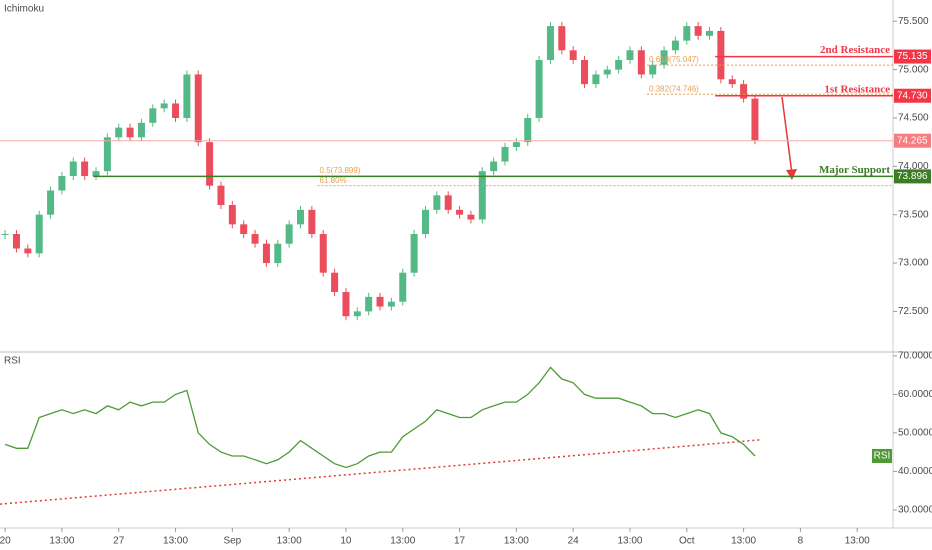 The width and height of the screenshot is (932, 550). I want to click on y-tick-label: 75.000, so click(913, 69).